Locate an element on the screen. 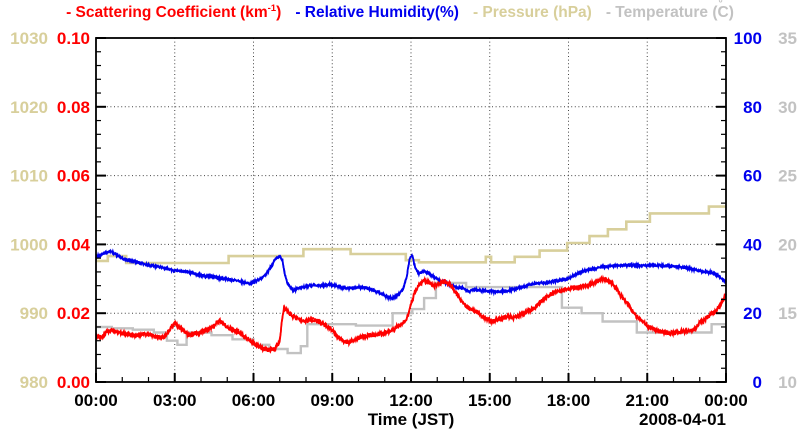 This screenshot has height=434, width=800. temperature-tick-label: 35 is located at coordinates (787, 38).